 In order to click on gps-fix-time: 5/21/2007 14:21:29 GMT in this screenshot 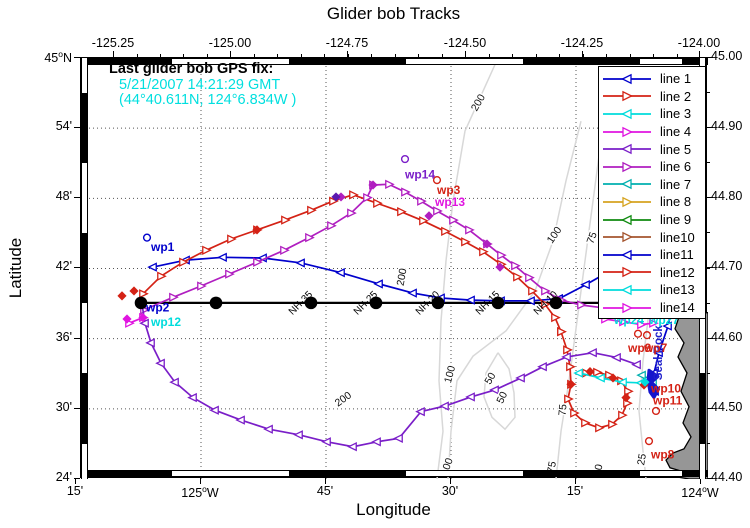, I will do `click(200, 84)`.